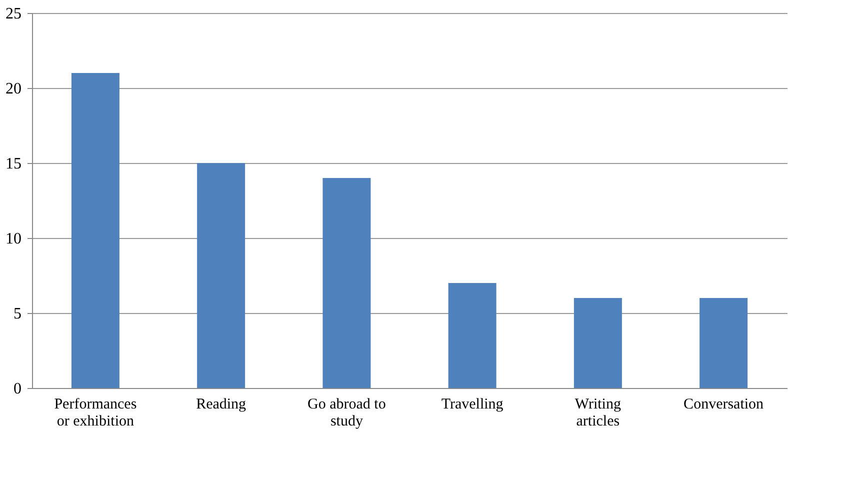 This screenshot has width=849, height=483. What do you see at coordinates (14, 14) in the screenshot?
I see `y-tick-label: 25` at bounding box center [14, 14].